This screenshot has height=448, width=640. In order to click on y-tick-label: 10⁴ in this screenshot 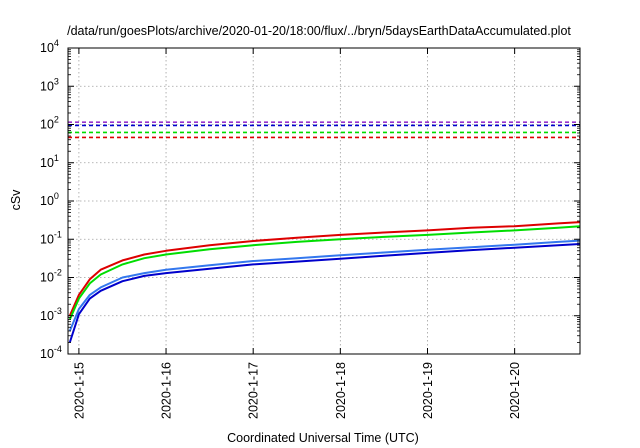, I will do `click(49, 46)`.